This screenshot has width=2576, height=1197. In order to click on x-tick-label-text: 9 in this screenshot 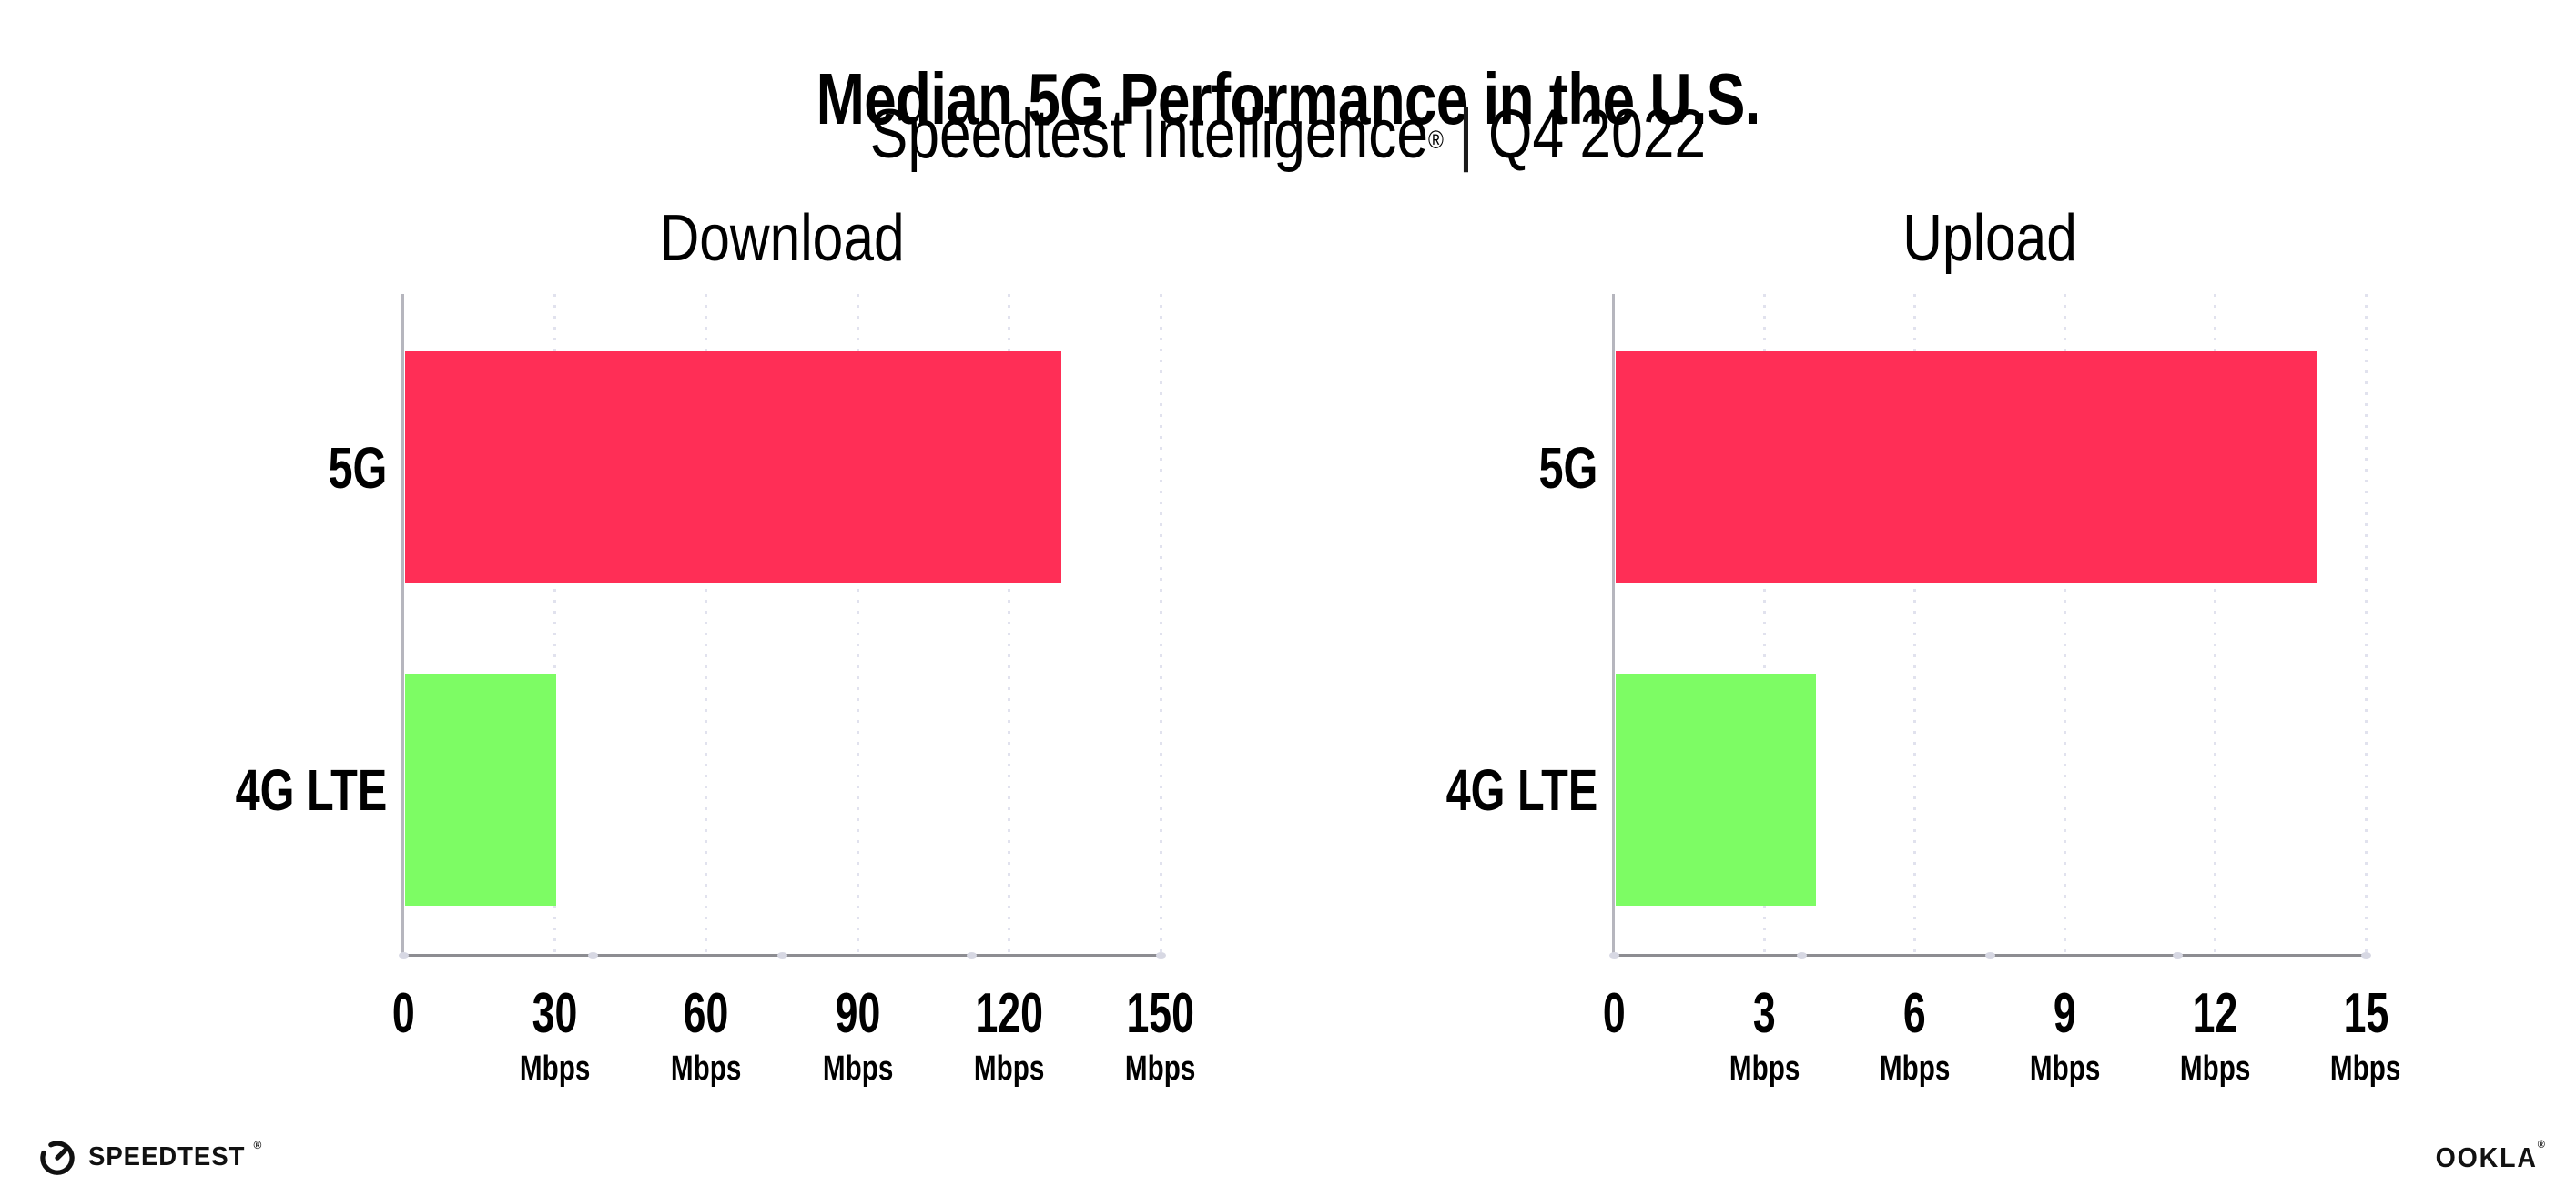, I will do `click(2065, 1014)`.